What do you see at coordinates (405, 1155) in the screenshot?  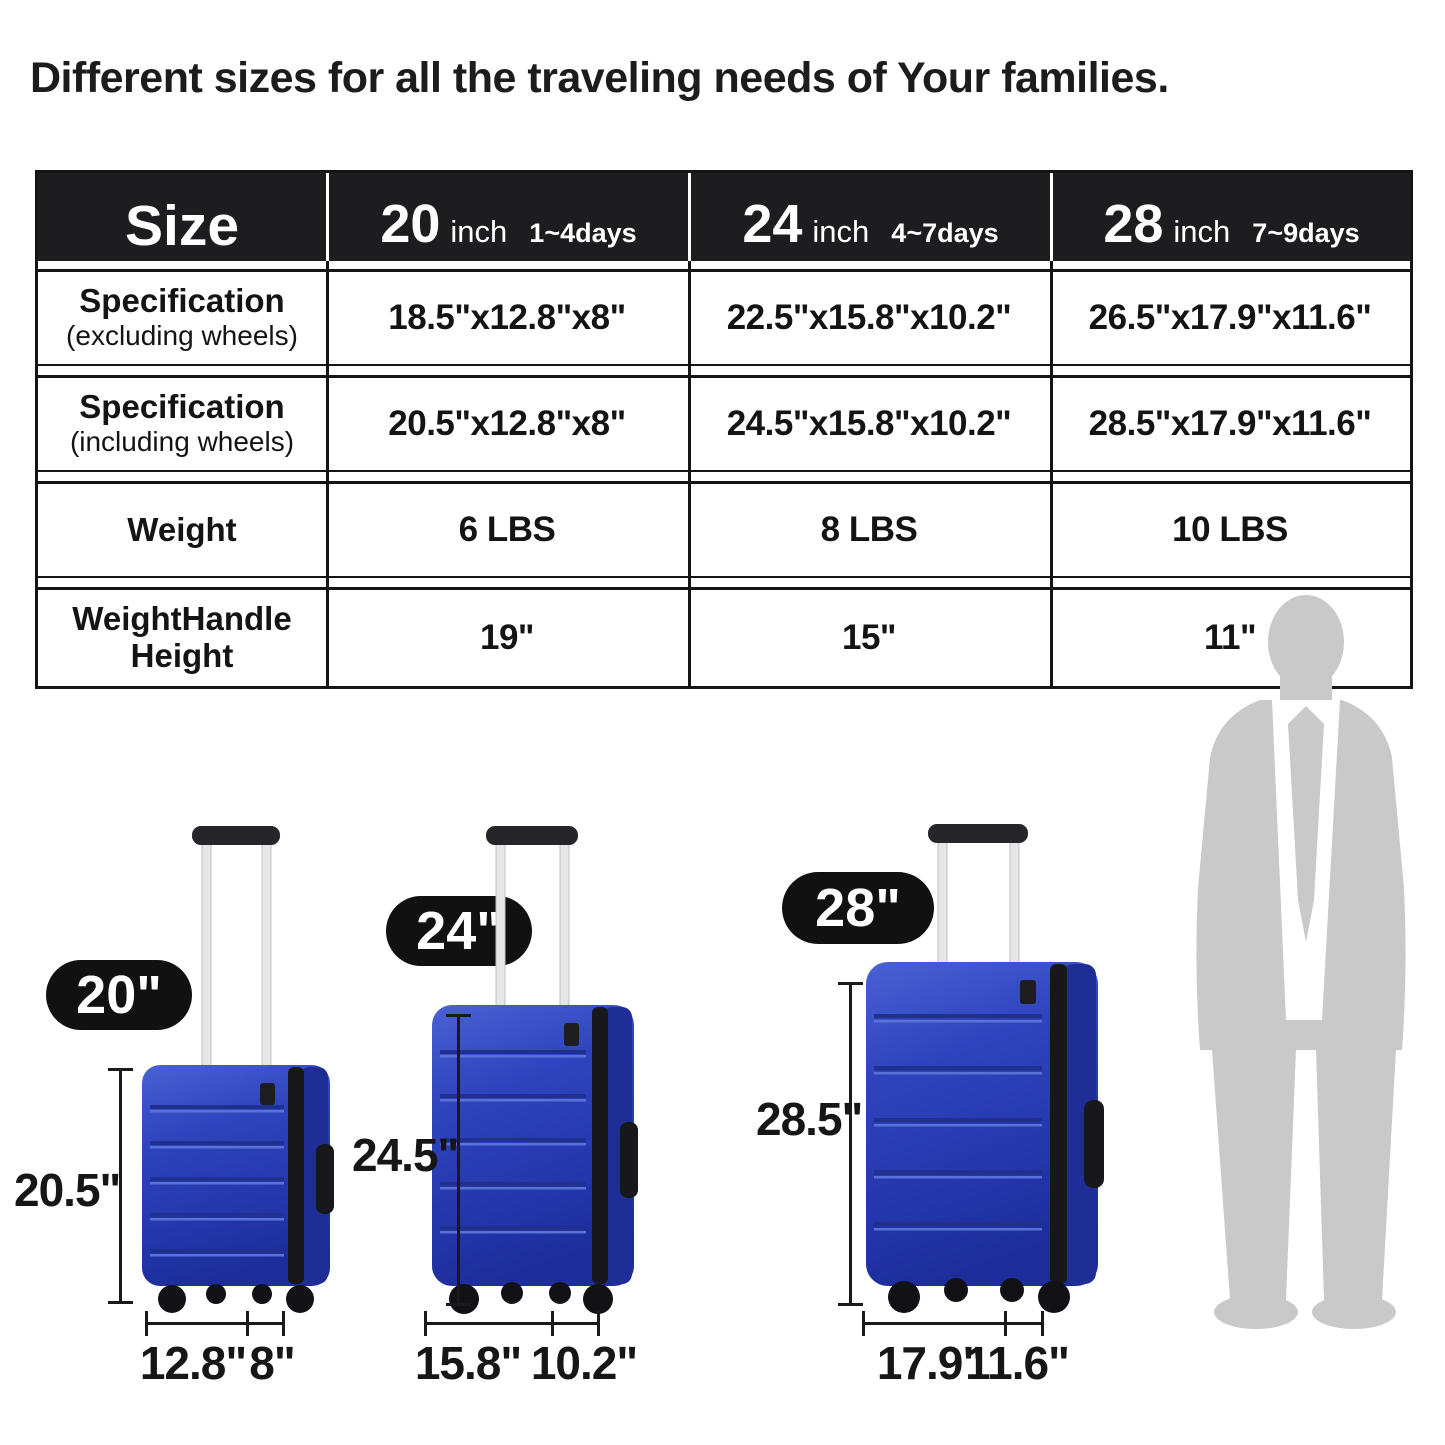 I see `height-label-24: 24.5"` at bounding box center [405, 1155].